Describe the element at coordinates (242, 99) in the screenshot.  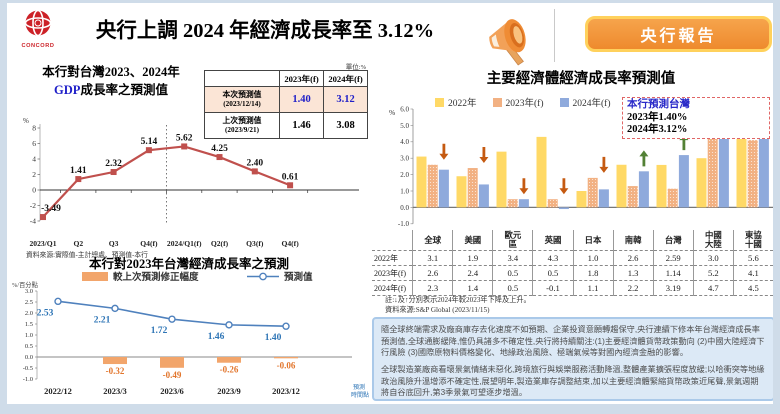
I see `gdp-row-current-label: 本次預測值 (2023/12/14)` at that location.